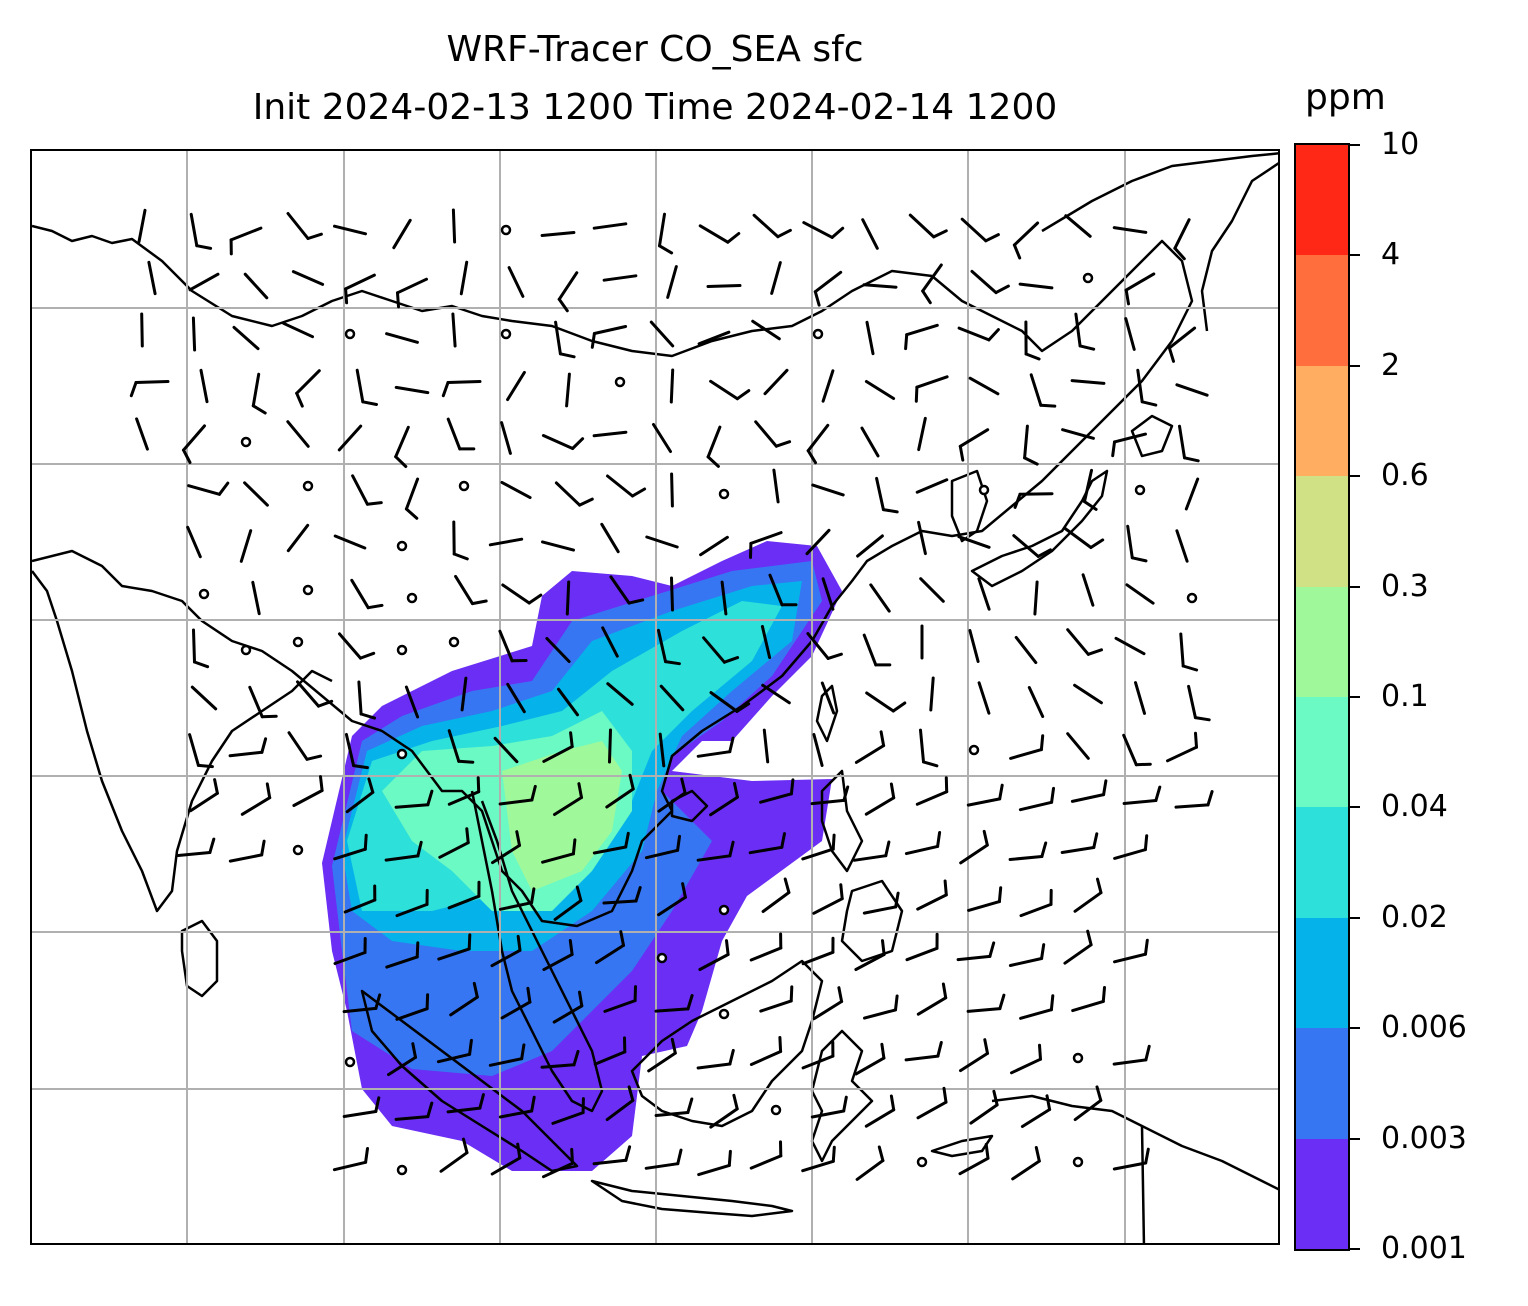 The height and width of the screenshot is (1306, 1528). Describe the element at coordinates (1239, 247) in the screenshot. I see `coast-kamchatka` at that location.